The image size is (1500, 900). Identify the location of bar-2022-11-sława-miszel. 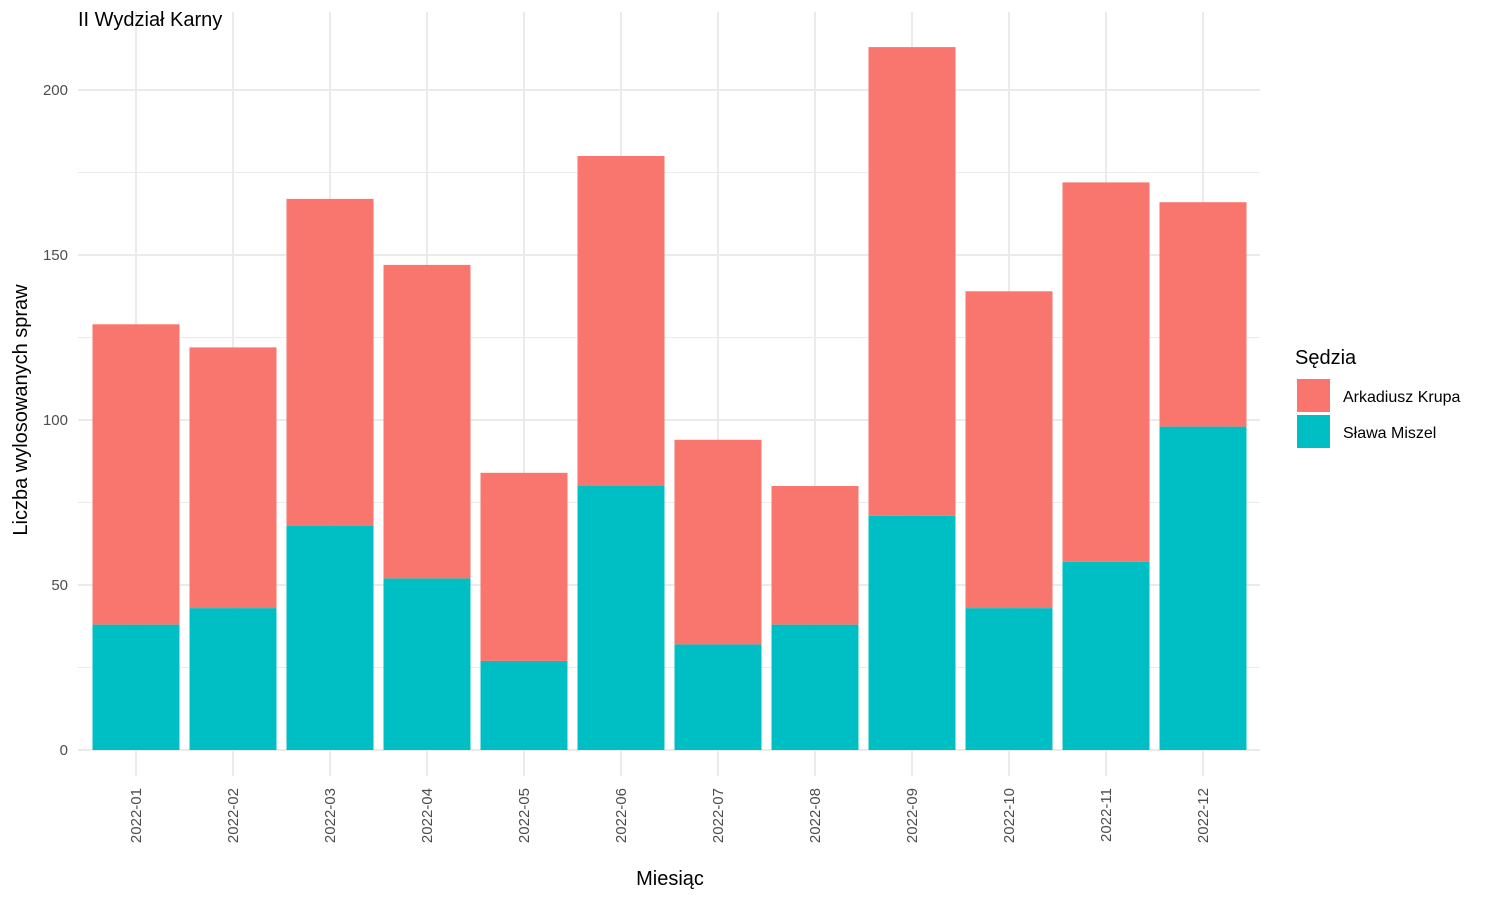
(1106, 655).